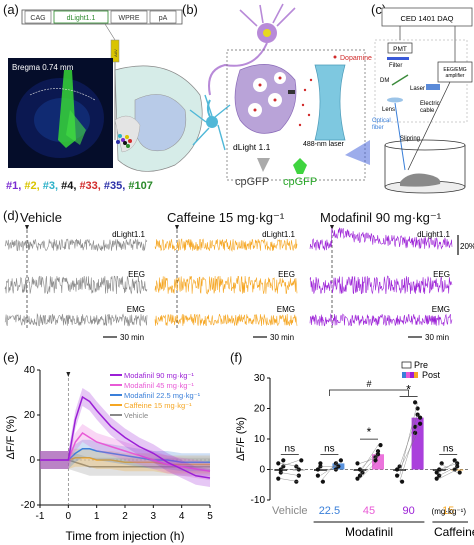  I want to click on legend-label: Modafinil 90 mg·kg⁻¹, so click(159, 375).